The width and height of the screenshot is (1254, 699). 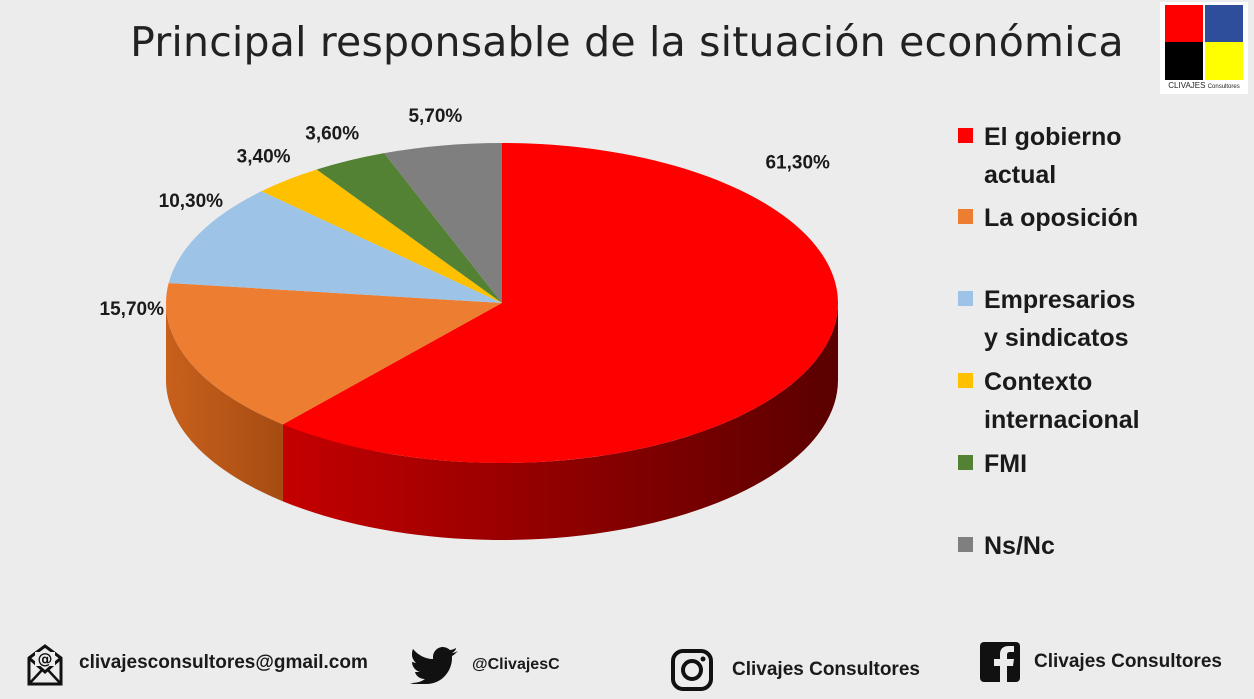 I want to click on legend-item-contexto: Contexto internacional, so click(x=1071, y=401).